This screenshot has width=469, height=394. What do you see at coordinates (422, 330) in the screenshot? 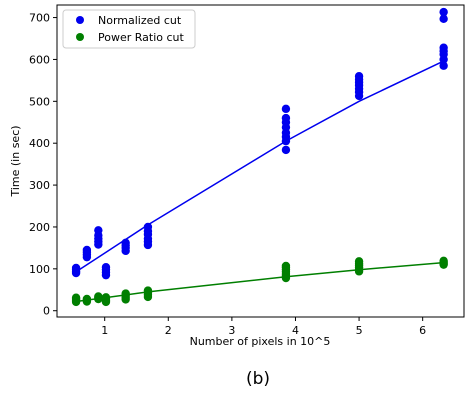
I see `x-tick-label: 6` at bounding box center [422, 330].